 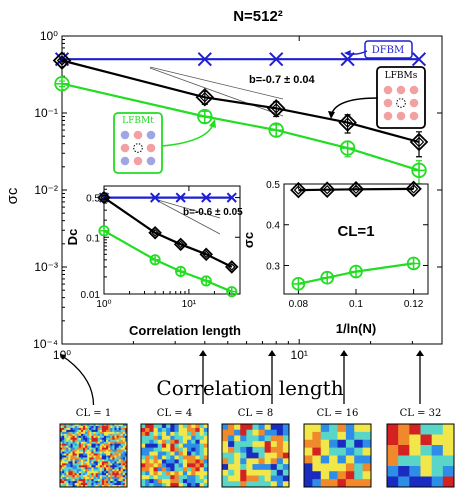 What do you see at coordinates (62, 60) in the screenshot?
I see `main-lfbms-error-bar` at bounding box center [62, 60].